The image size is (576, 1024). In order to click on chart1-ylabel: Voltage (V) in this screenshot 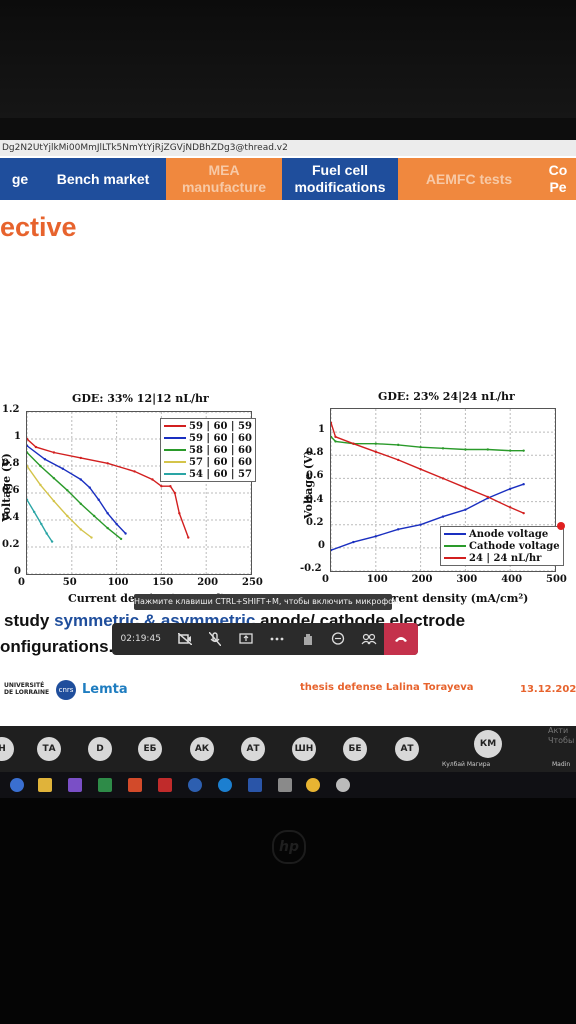, I will do `click(6, 487)`.